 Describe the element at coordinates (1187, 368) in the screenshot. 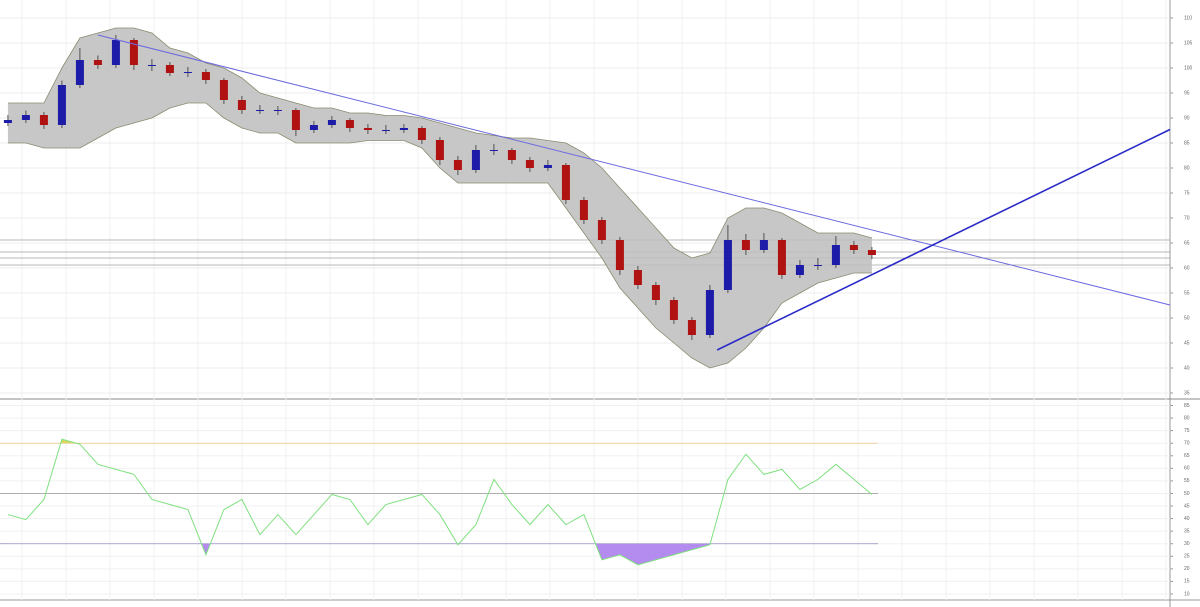

I see `y-tick-label: 40` at that location.